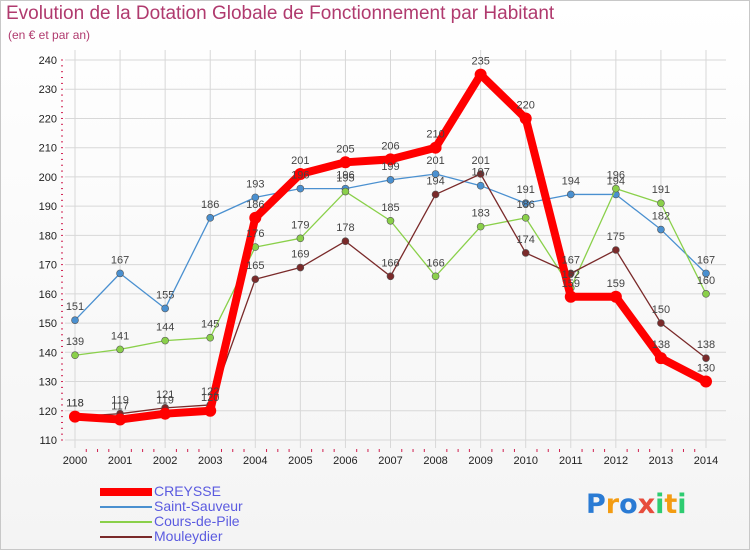  What do you see at coordinates (48, 207) in the screenshot?
I see `y-tick-label: 190` at bounding box center [48, 207].